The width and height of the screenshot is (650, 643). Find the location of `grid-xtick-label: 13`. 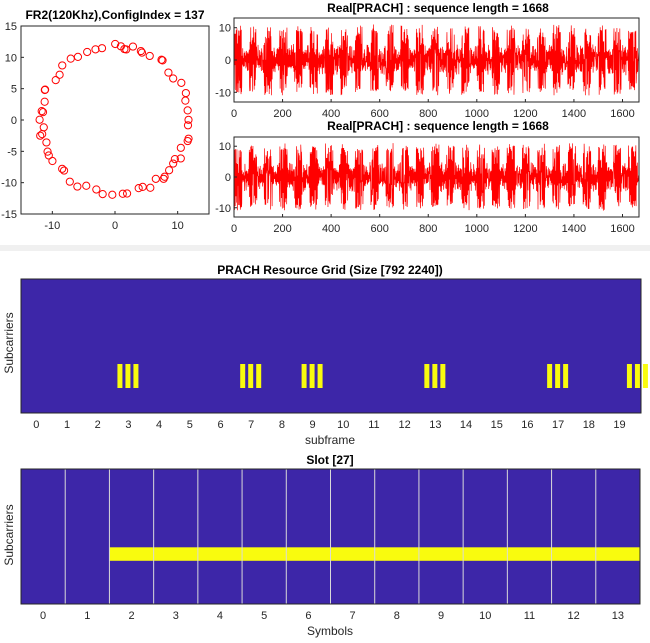

grid-xtick-label: 13 is located at coordinates (435, 425).